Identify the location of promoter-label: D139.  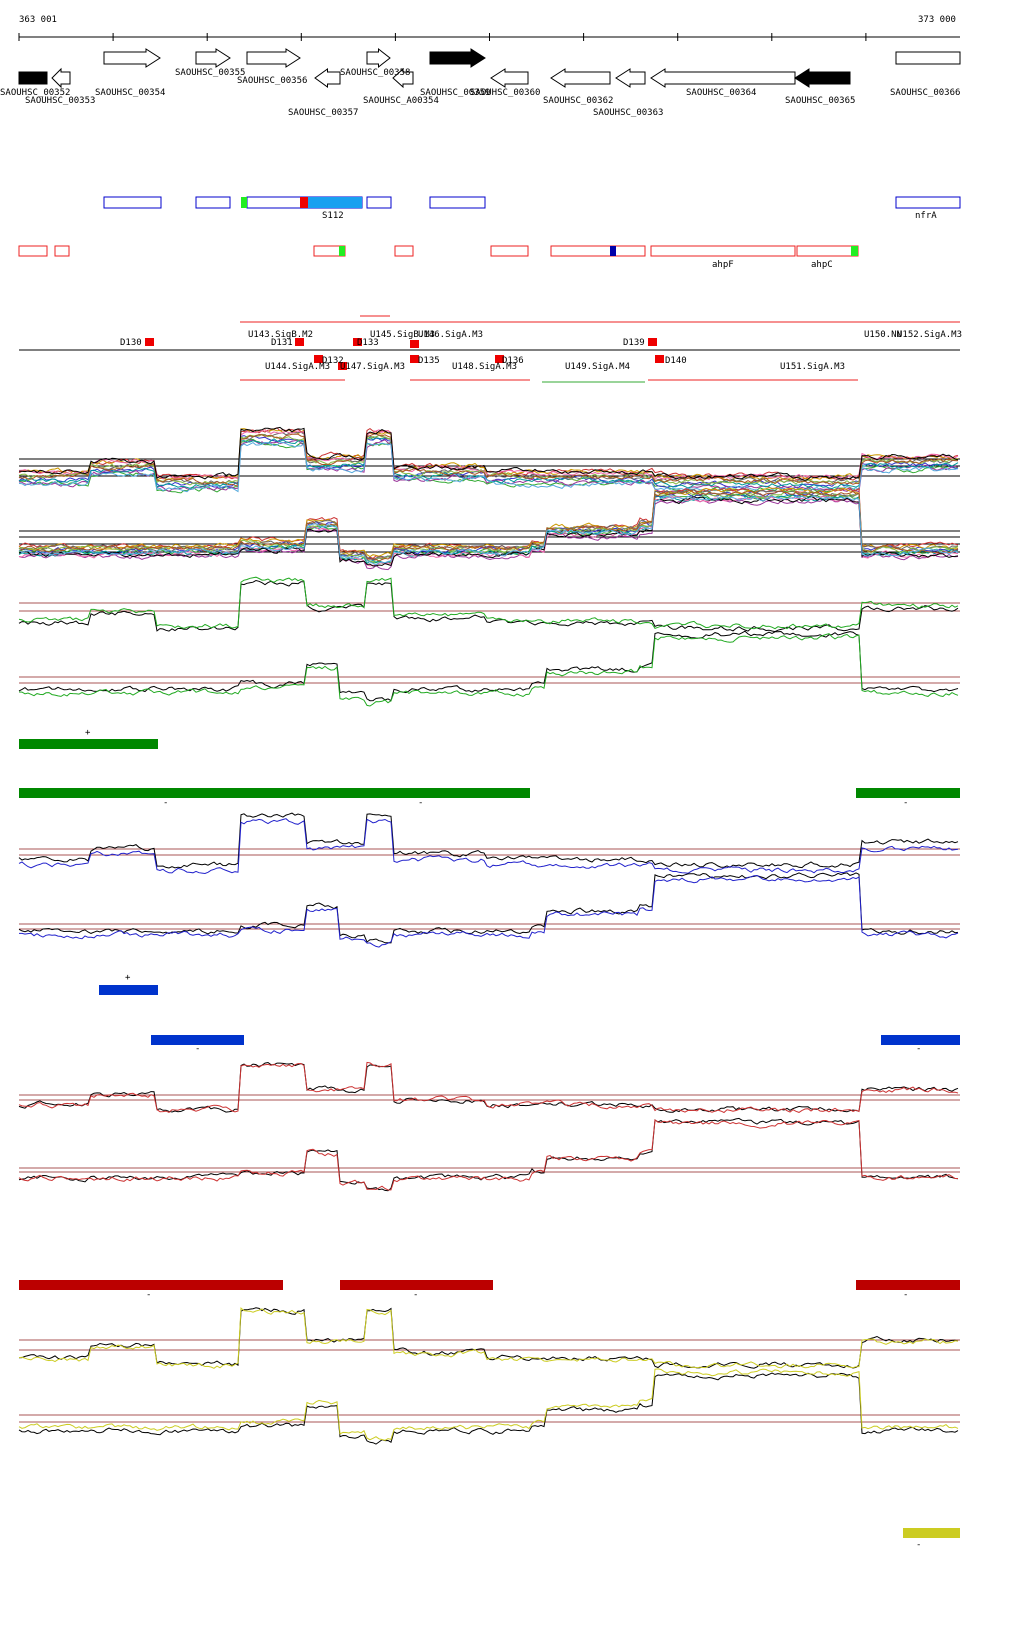
(634, 343).